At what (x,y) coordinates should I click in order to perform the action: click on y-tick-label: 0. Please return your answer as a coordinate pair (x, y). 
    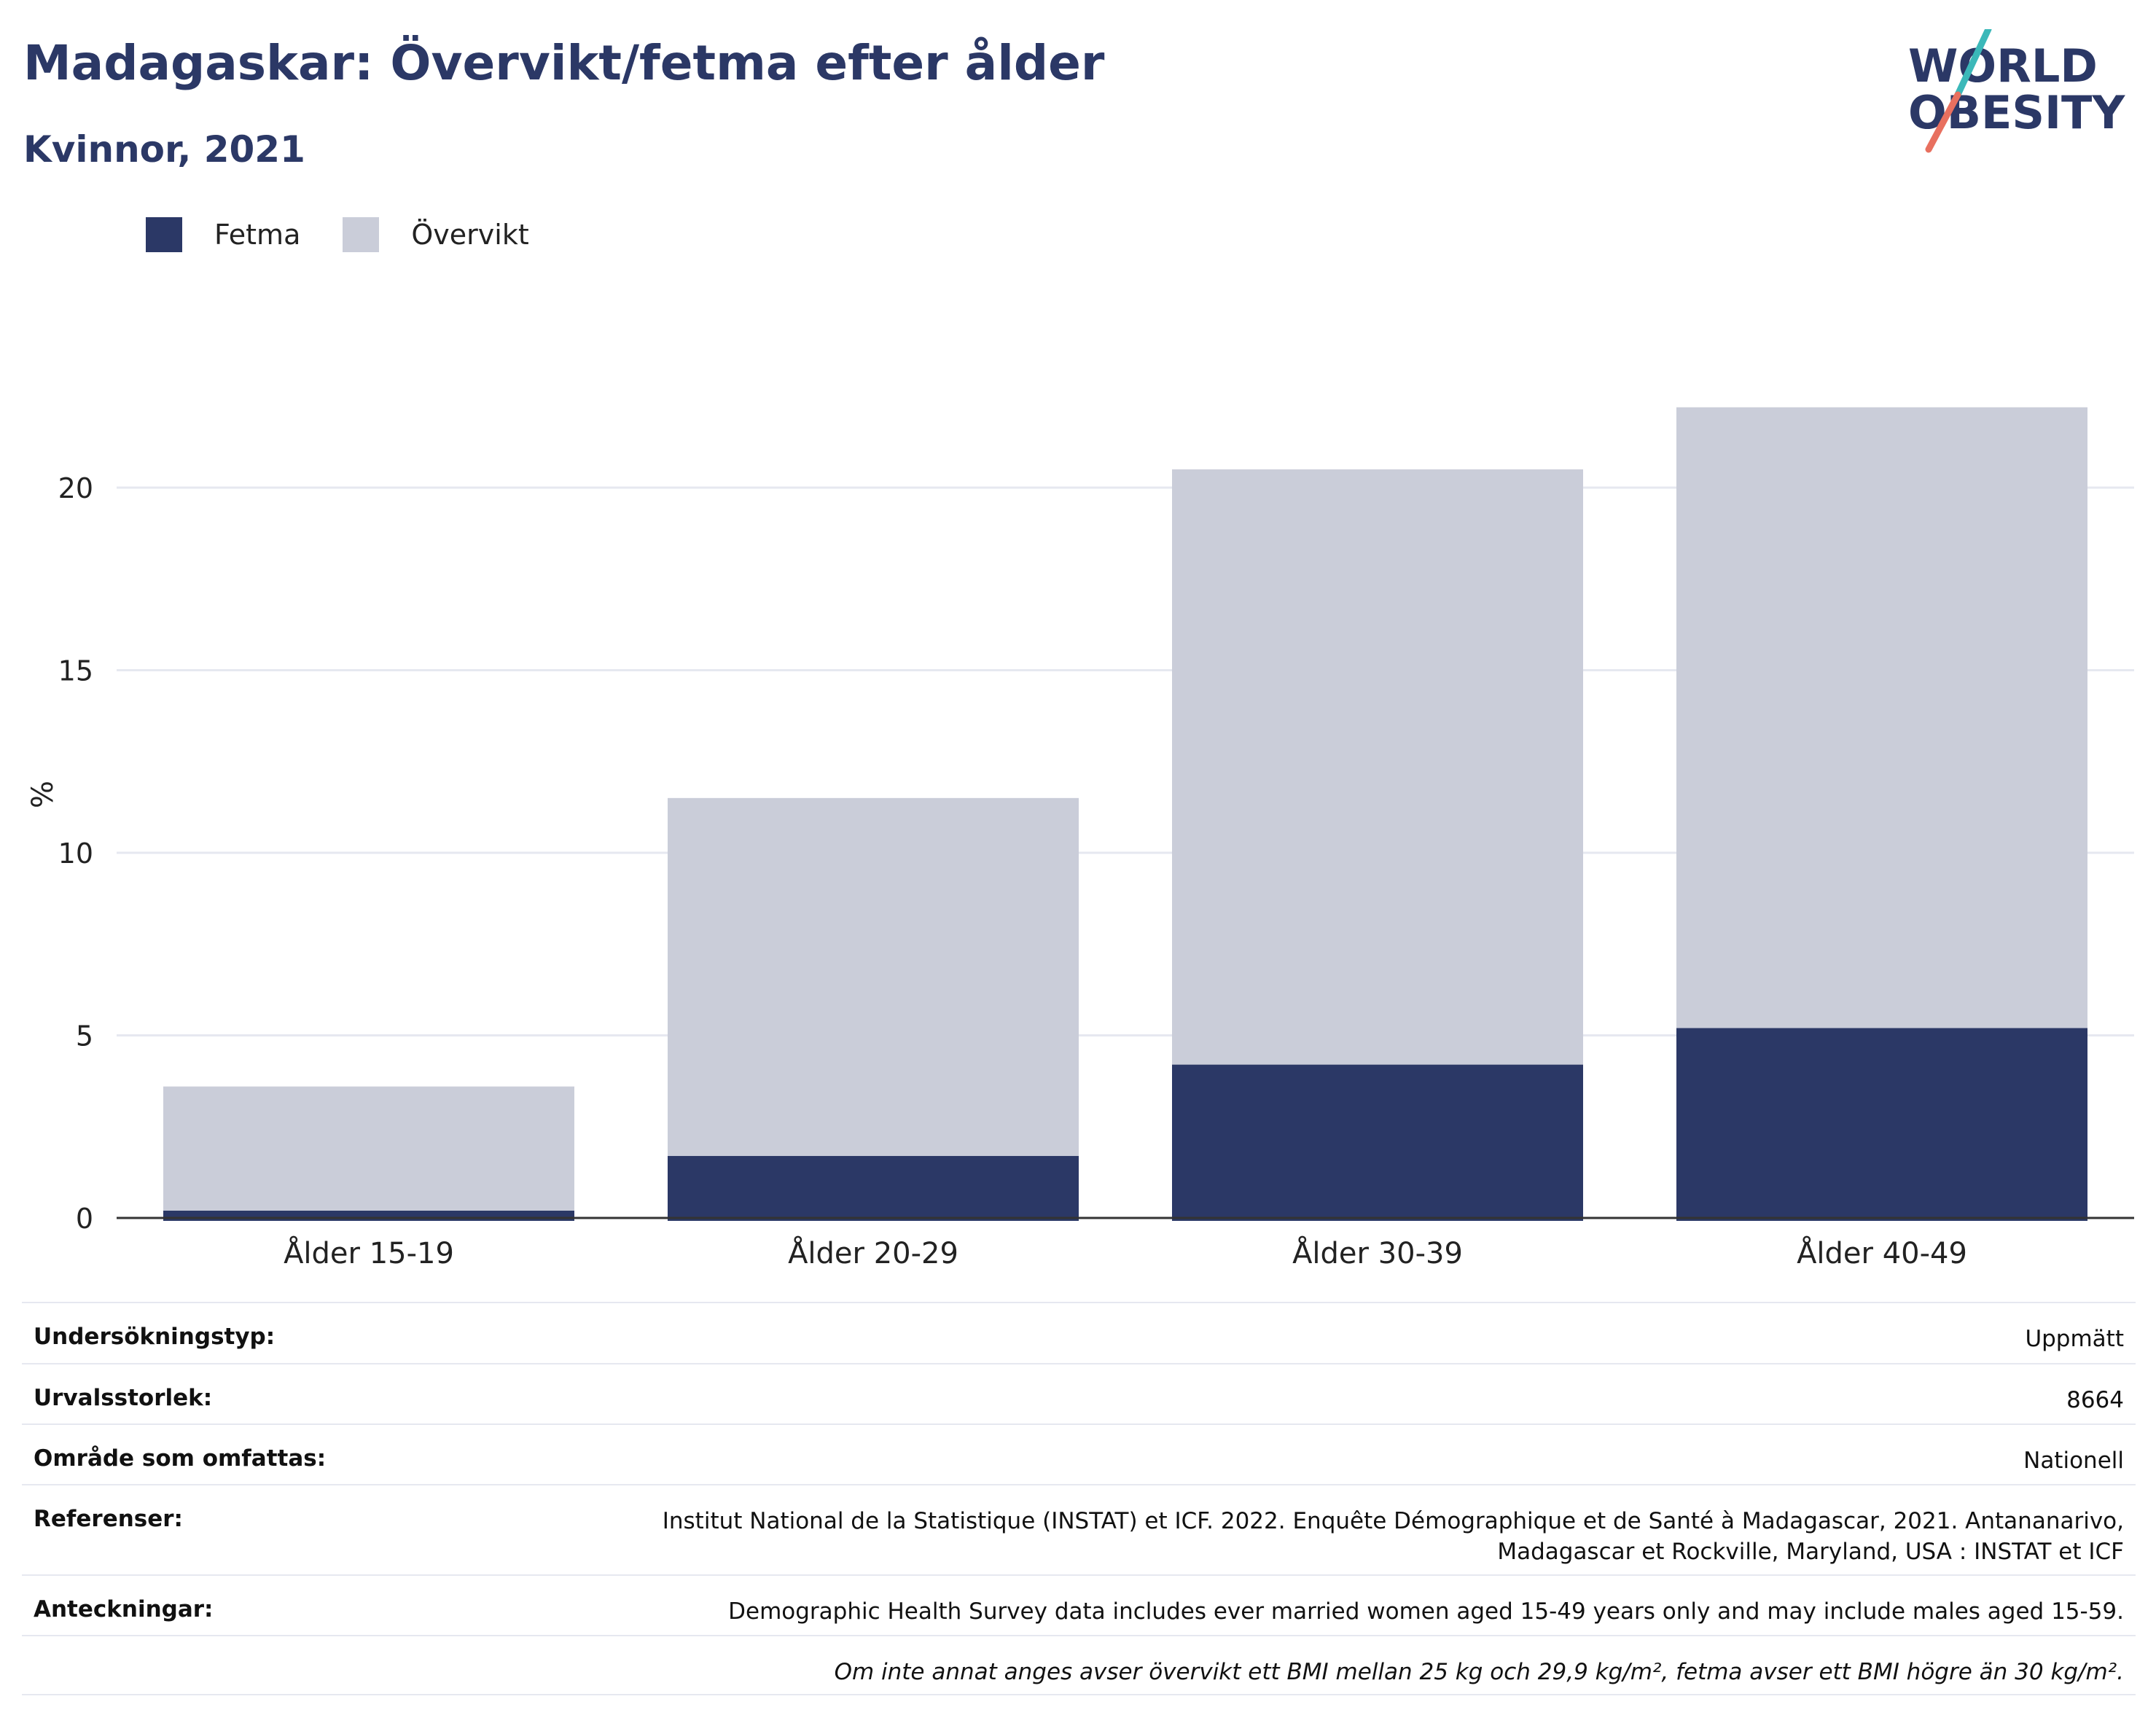
    Looking at the image, I should click on (85, 1219).